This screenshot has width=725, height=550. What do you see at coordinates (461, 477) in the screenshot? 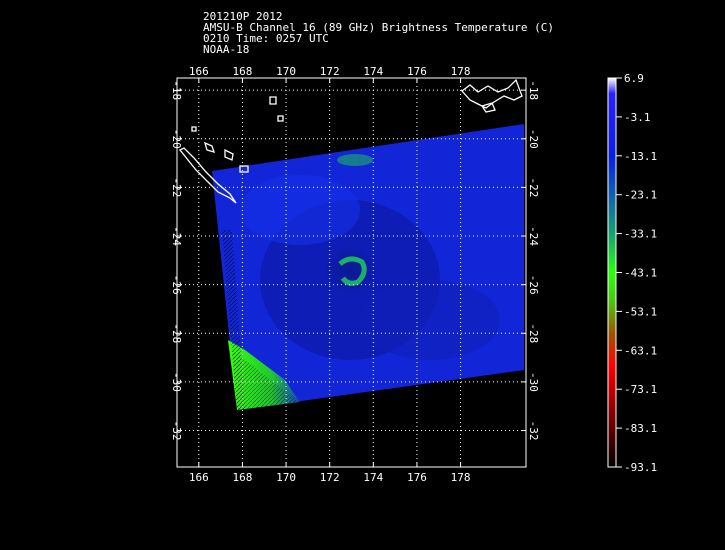
I see `lon-label-bottom: 178` at bounding box center [461, 477].